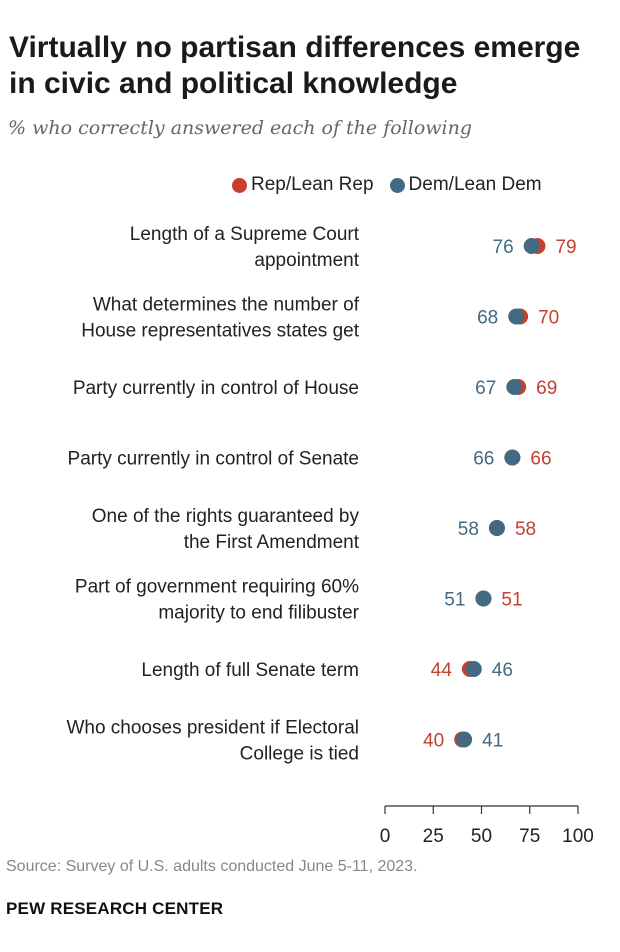 This screenshot has height=952, width=620. What do you see at coordinates (454, 600) in the screenshot?
I see `dem-value-label: 51` at bounding box center [454, 600].